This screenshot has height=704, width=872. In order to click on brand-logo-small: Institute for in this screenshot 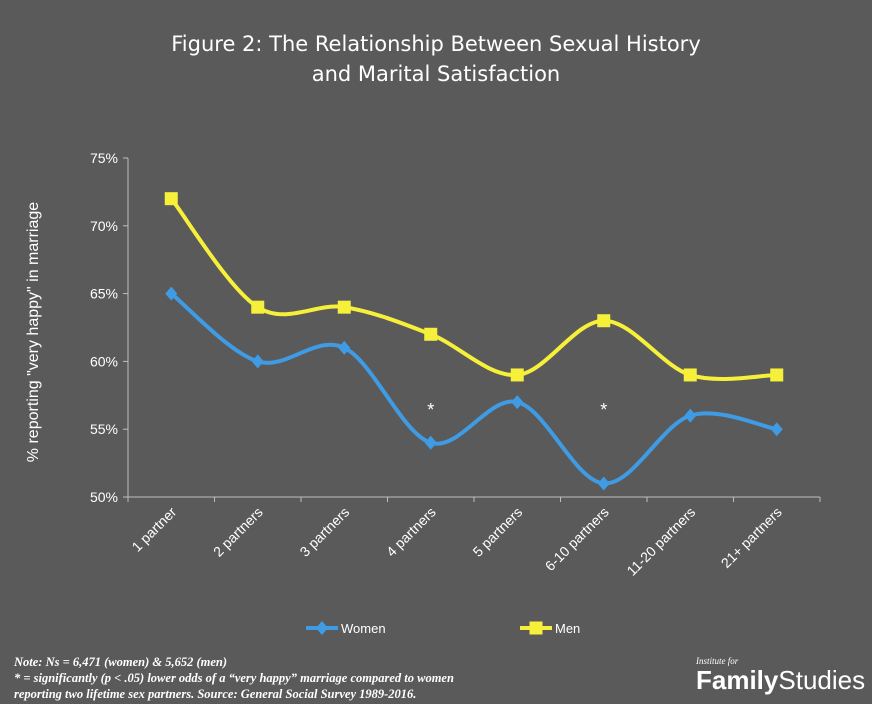, I will do `click(717, 661)`.